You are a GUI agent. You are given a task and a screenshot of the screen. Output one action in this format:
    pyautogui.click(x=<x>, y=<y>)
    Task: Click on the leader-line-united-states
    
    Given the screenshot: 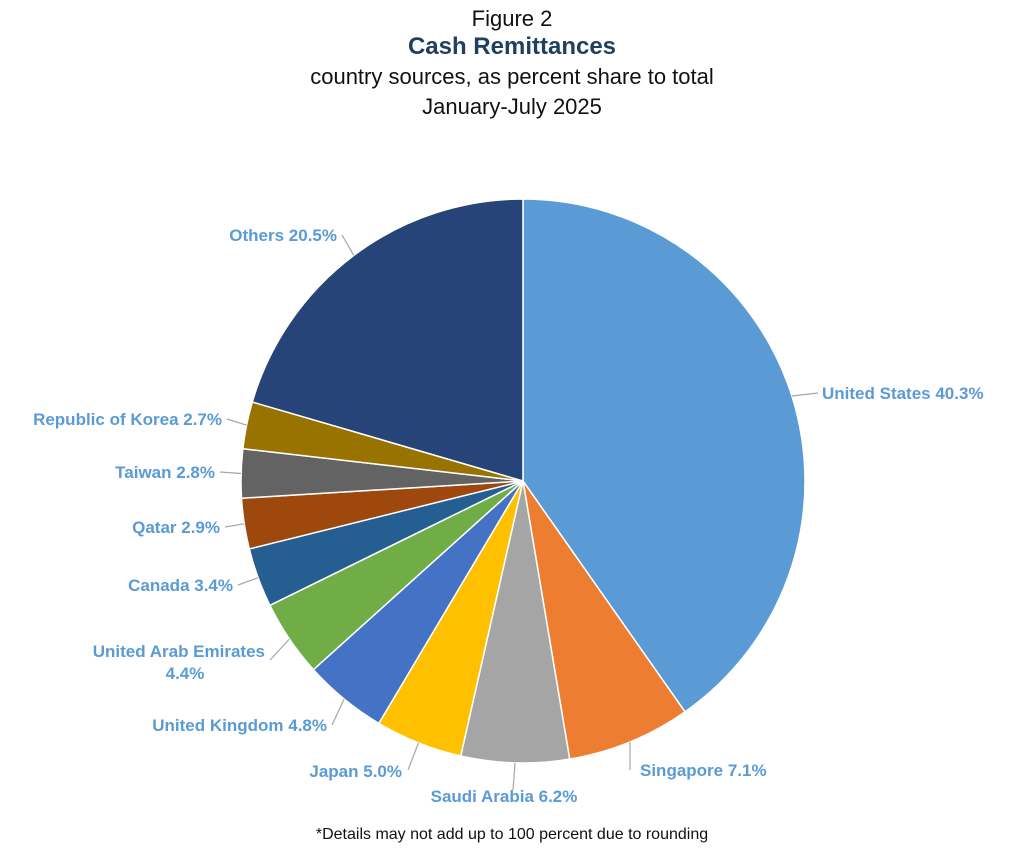 What is the action you would take?
    pyautogui.click(x=805, y=394)
    